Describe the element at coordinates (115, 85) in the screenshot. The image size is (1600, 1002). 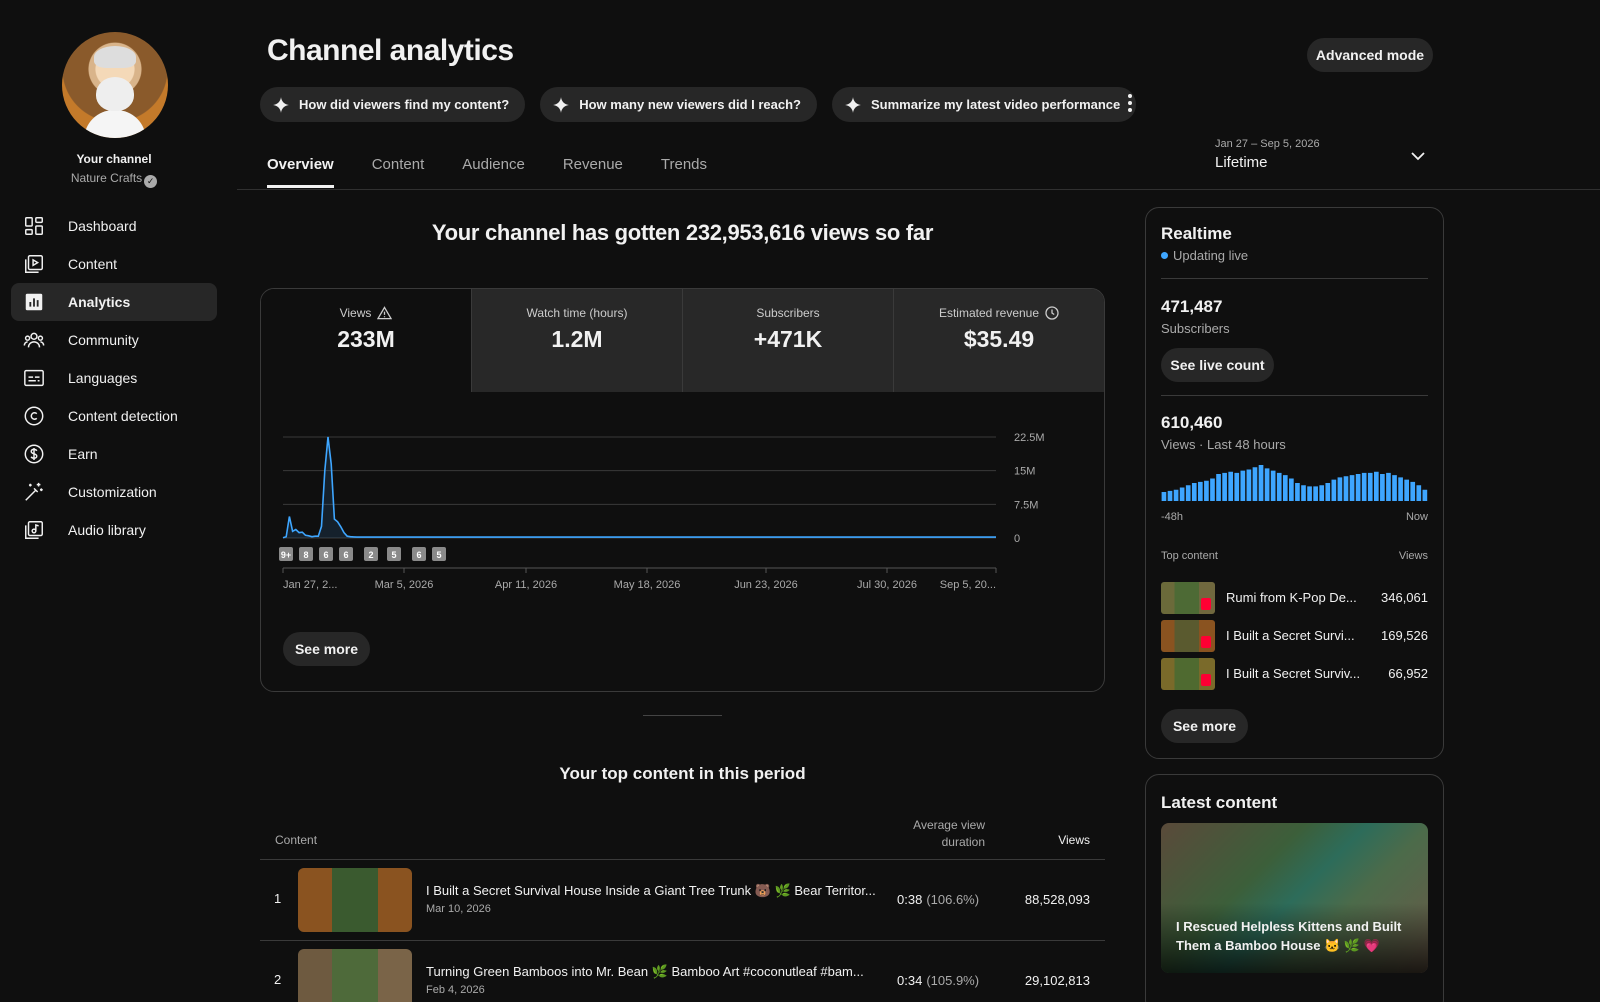
I see `channel-avatar` at that location.